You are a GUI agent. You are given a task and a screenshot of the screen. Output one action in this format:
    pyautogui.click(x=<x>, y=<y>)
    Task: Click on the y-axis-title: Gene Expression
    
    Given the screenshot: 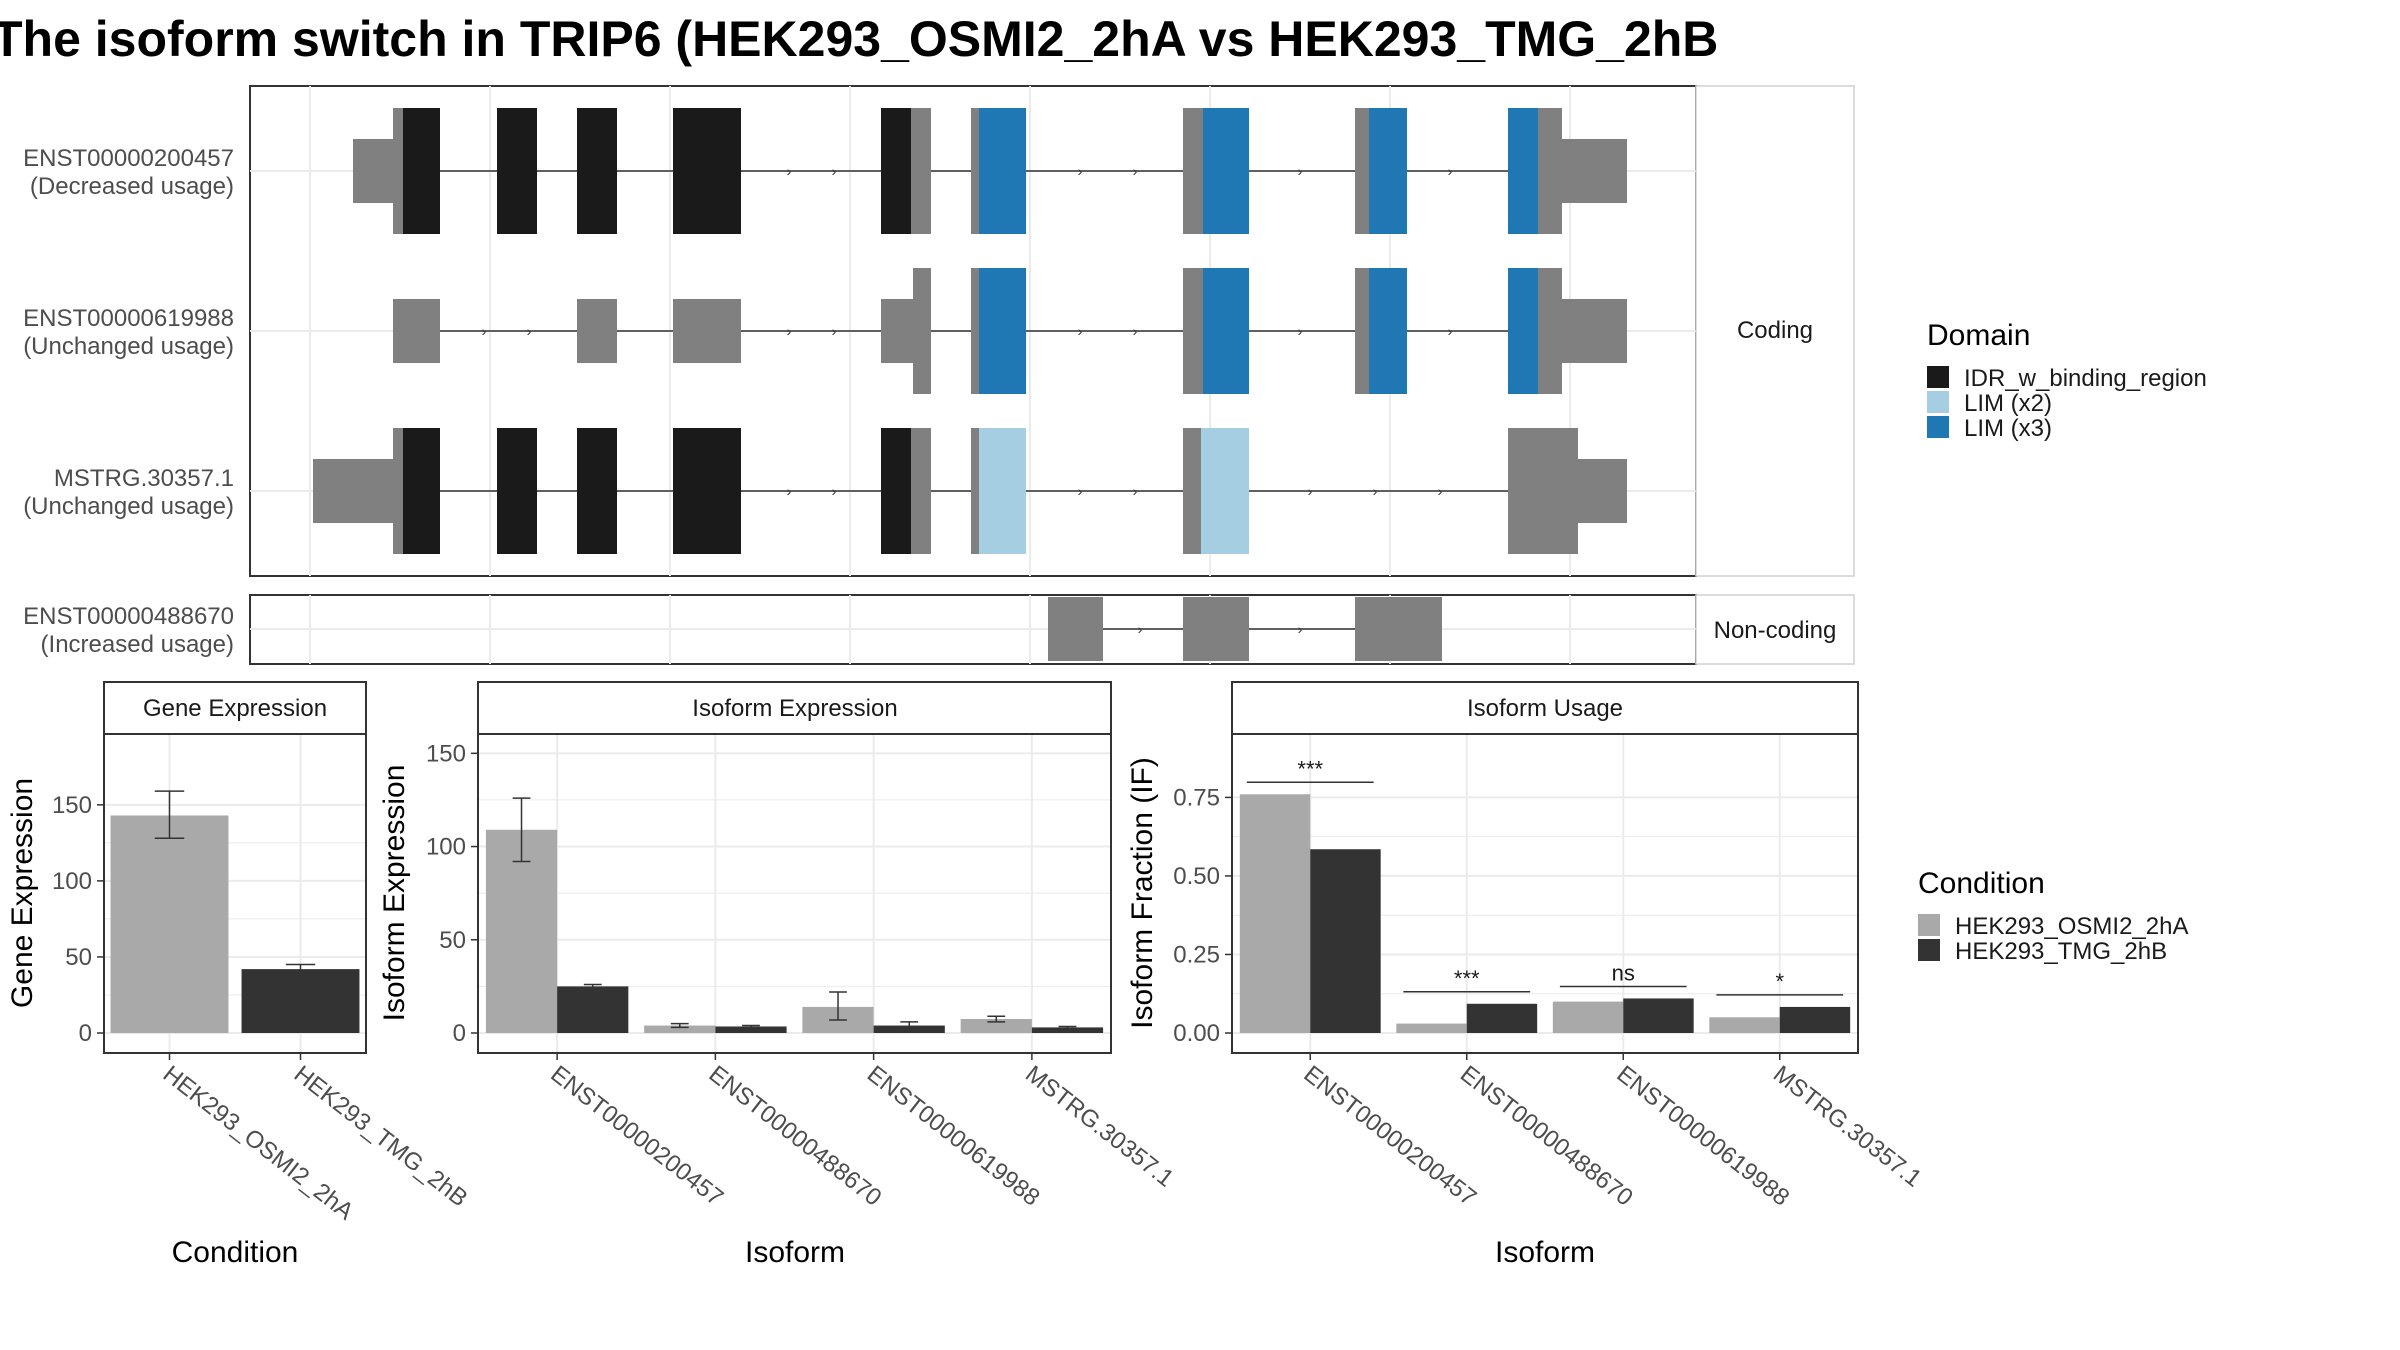 What is the action you would take?
    pyautogui.click(x=22, y=893)
    